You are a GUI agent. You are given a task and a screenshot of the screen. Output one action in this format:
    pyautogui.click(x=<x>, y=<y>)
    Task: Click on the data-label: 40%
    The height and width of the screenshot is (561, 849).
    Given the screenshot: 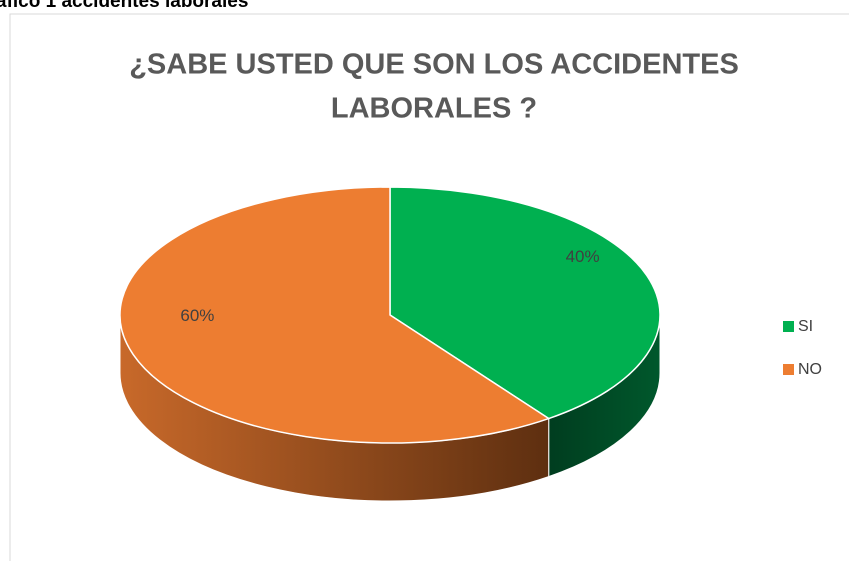 What is the action you would take?
    pyautogui.click(x=583, y=256)
    